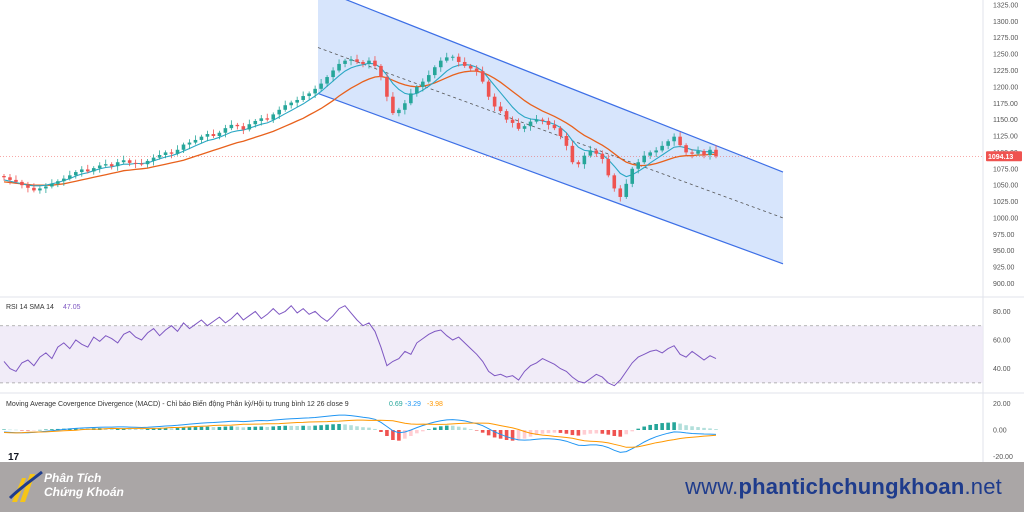 The width and height of the screenshot is (1024, 512). I want to click on macd-line, so click(360, 433).